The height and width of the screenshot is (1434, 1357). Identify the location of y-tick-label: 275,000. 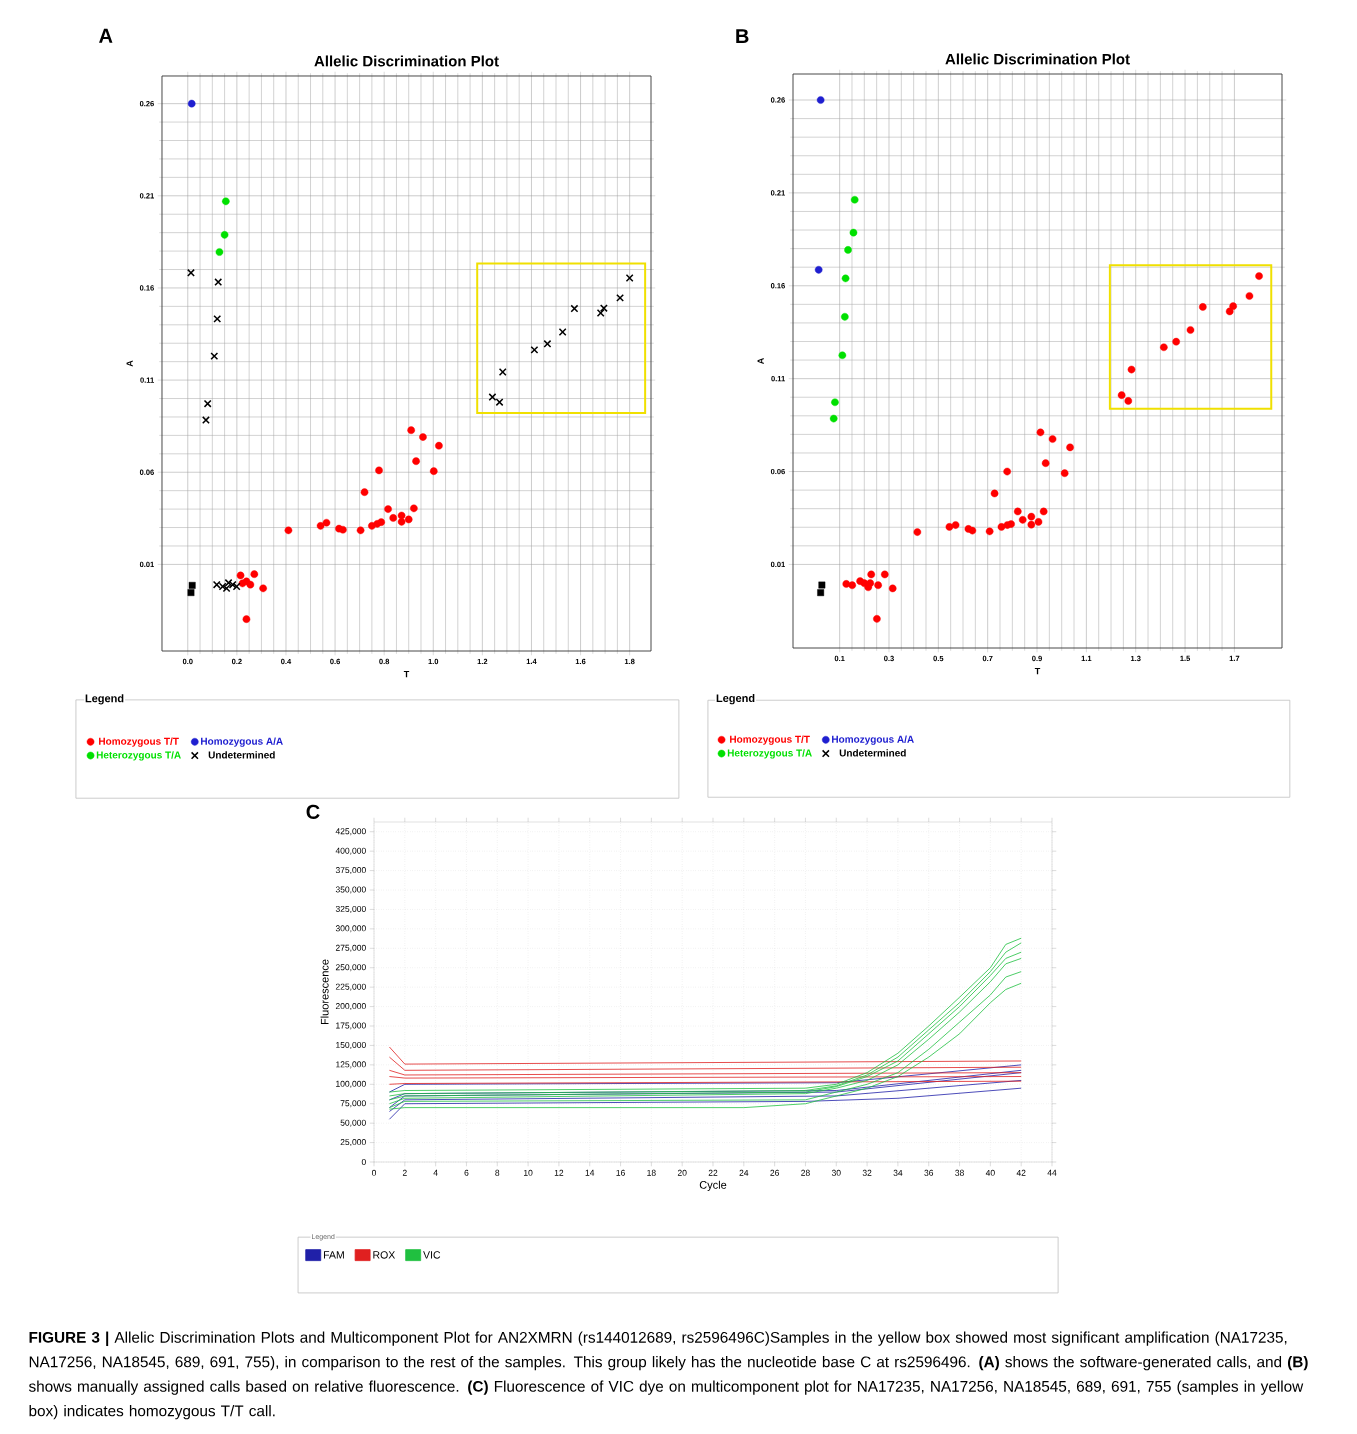
(350, 948).